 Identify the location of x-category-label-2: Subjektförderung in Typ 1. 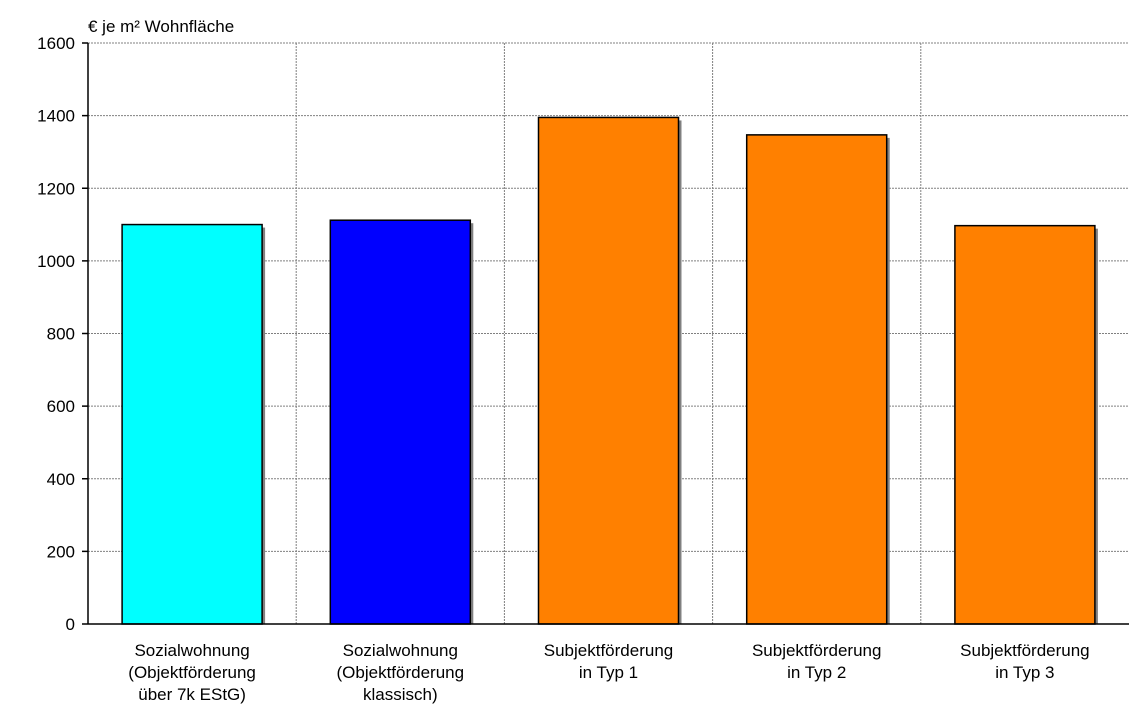
(608, 661).